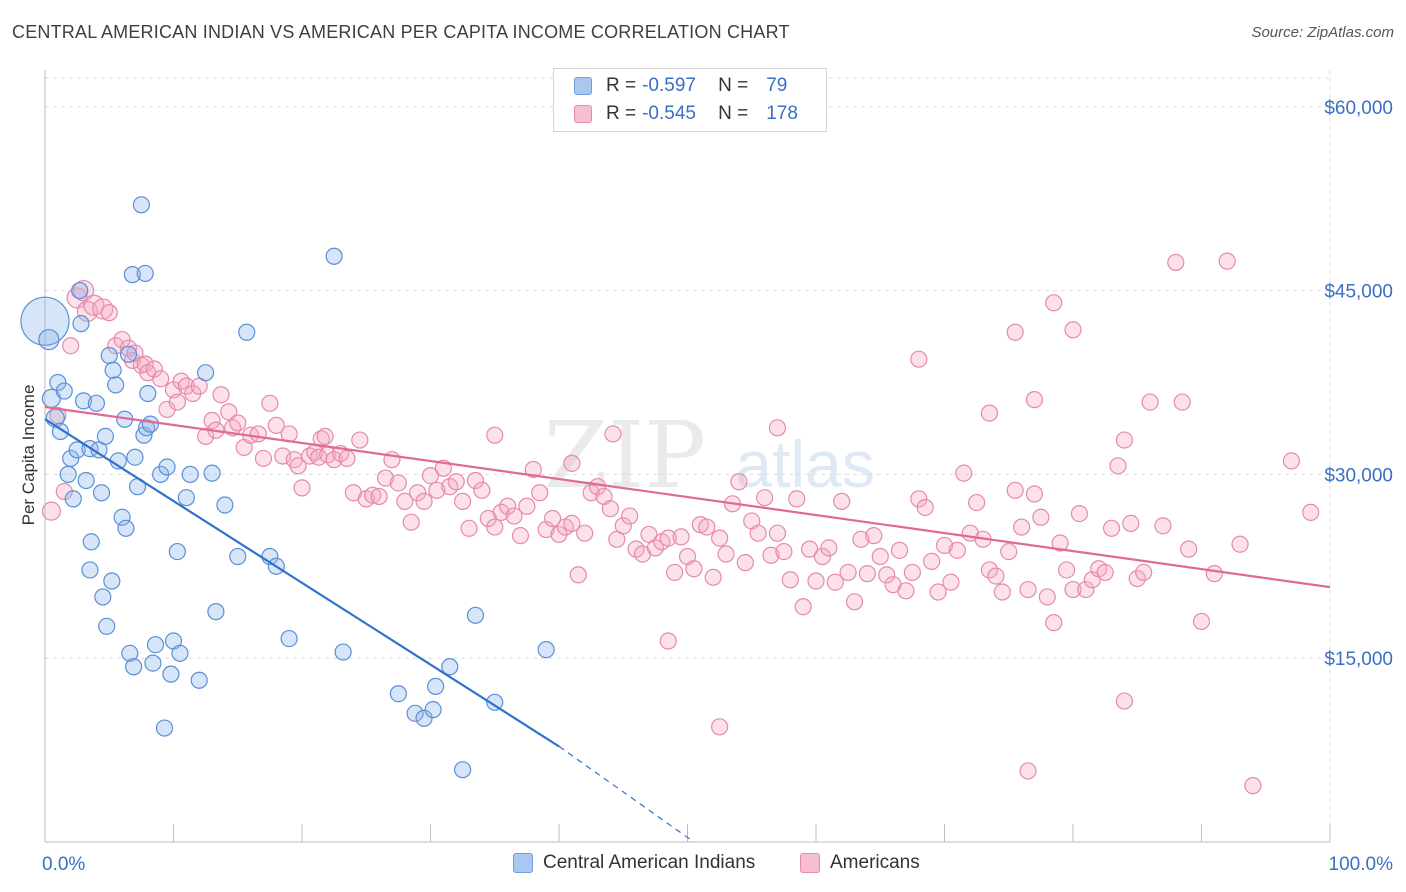  What do you see at coordinates (810, 863) in the screenshot?
I see `legend-swatch-pink` at bounding box center [810, 863].